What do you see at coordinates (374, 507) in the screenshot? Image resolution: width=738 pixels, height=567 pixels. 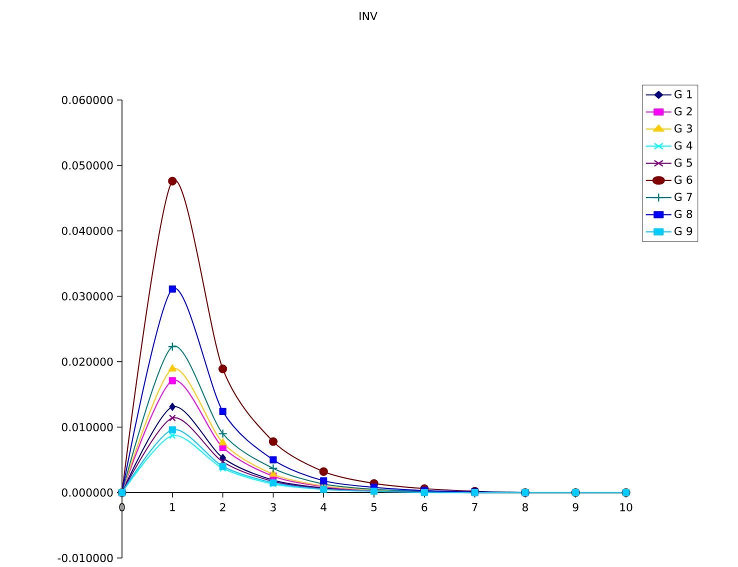 I see `x-tick-label: 5` at bounding box center [374, 507].